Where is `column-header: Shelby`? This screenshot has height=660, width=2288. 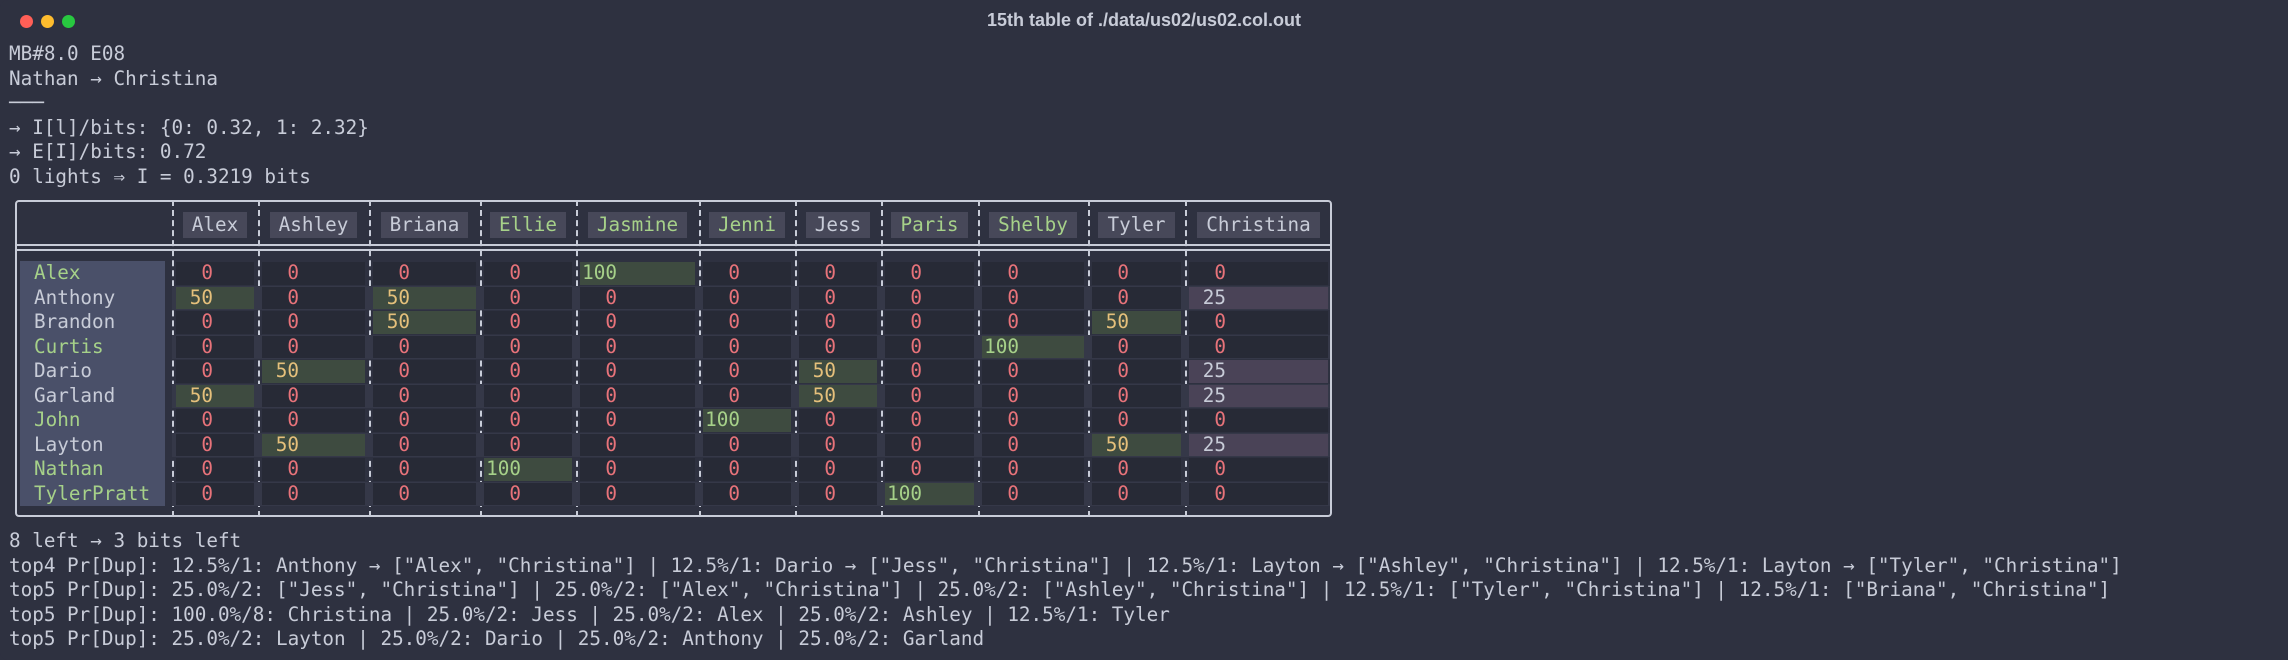 column-header: Shelby is located at coordinates (1033, 225).